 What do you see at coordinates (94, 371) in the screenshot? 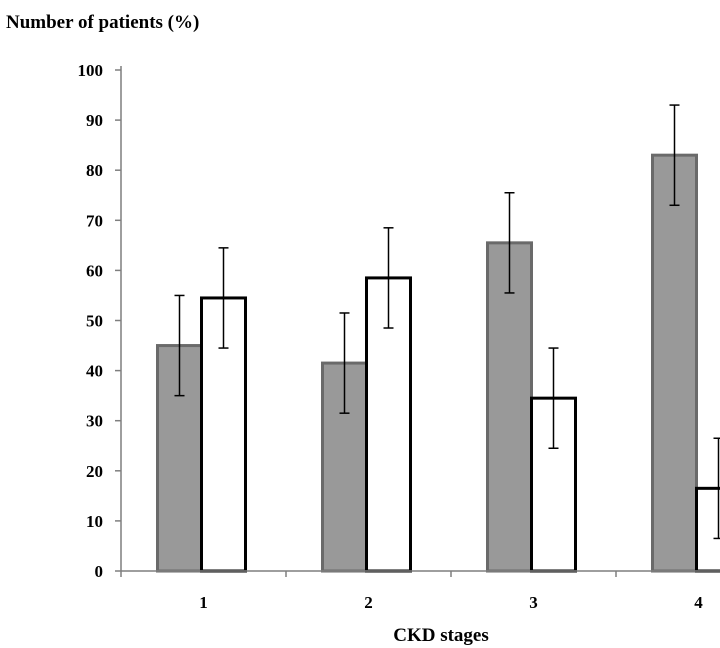
I see `y-tick-label: 40` at bounding box center [94, 371].